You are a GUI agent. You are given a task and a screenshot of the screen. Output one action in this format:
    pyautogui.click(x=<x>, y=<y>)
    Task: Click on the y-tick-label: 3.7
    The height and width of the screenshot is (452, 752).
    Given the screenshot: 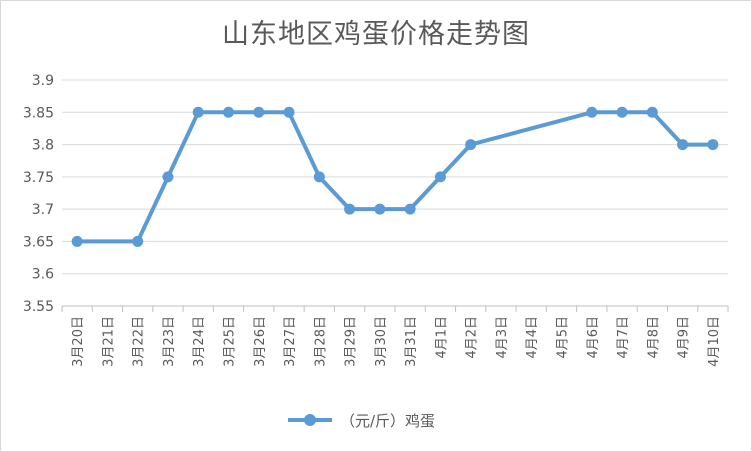 What is the action you would take?
    pyautogui.click(x=43, y=210)
    